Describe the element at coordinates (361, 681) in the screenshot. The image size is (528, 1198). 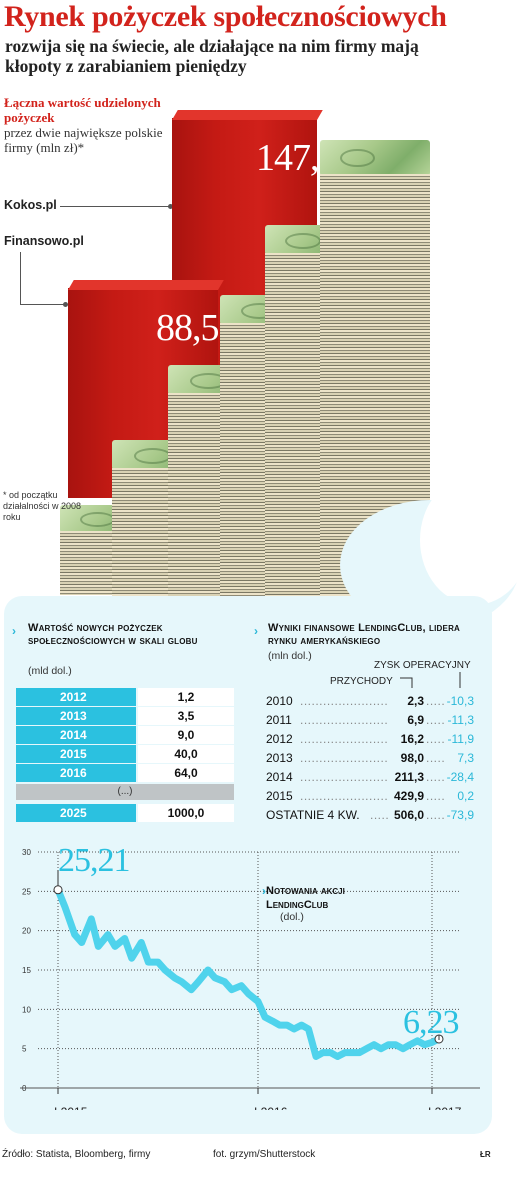
I see `col-header-revenue: PRZYCHODY` at that location.